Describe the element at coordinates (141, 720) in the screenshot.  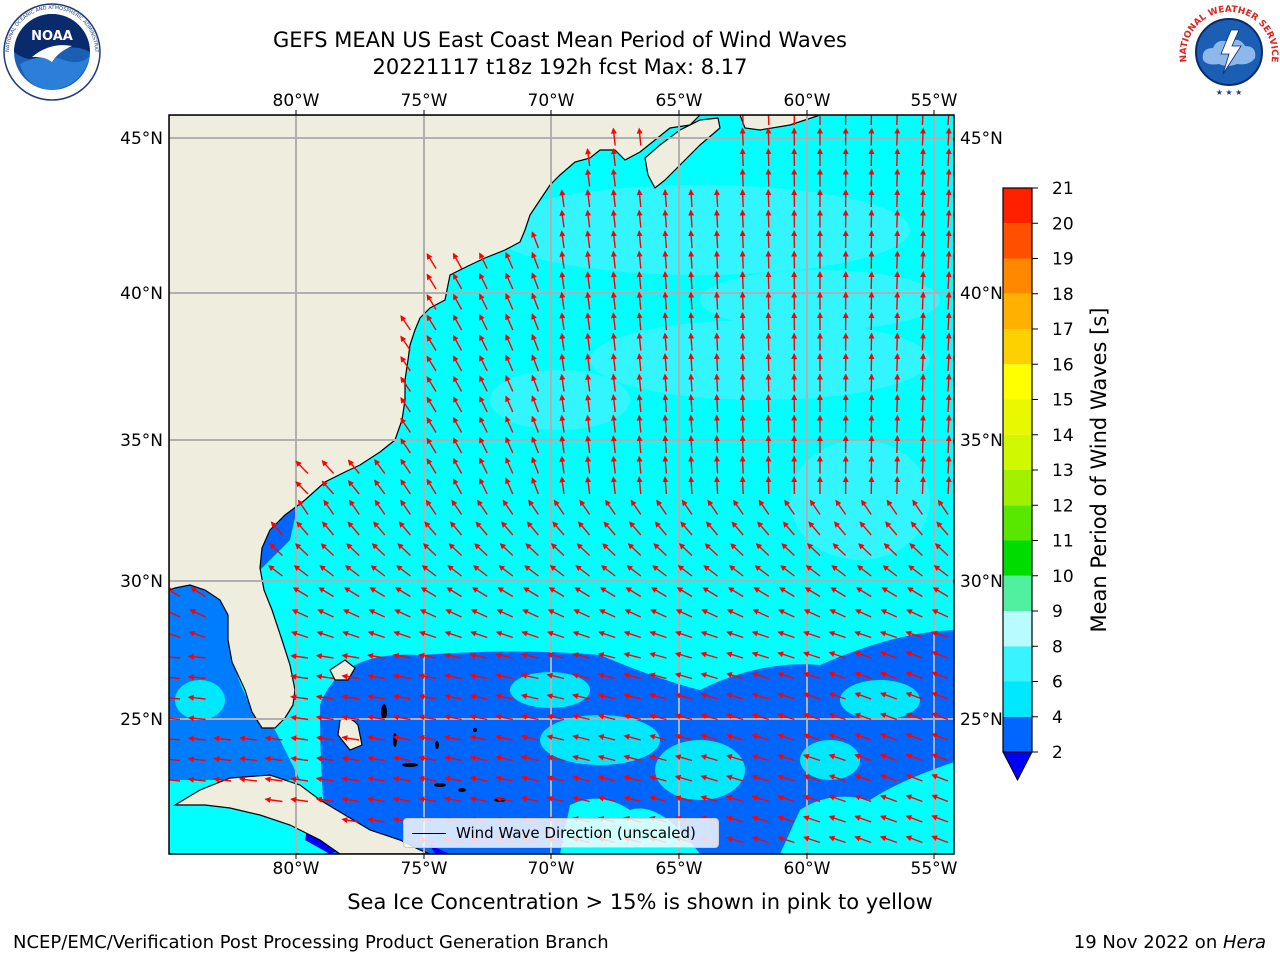
I see `lat-label-left-25n: 25°N` at that location.